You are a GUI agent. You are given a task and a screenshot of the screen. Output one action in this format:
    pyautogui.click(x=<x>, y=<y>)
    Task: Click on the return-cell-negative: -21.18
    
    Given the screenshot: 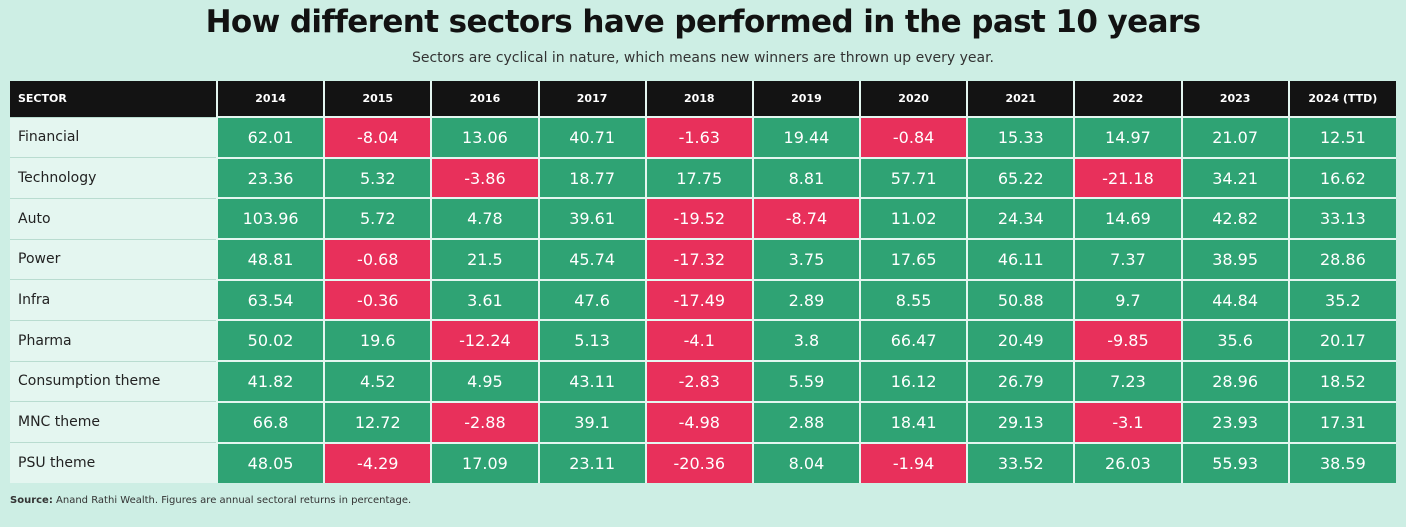 What is the action you would take?
    pyautogui.click(x=1127, y=177)
    